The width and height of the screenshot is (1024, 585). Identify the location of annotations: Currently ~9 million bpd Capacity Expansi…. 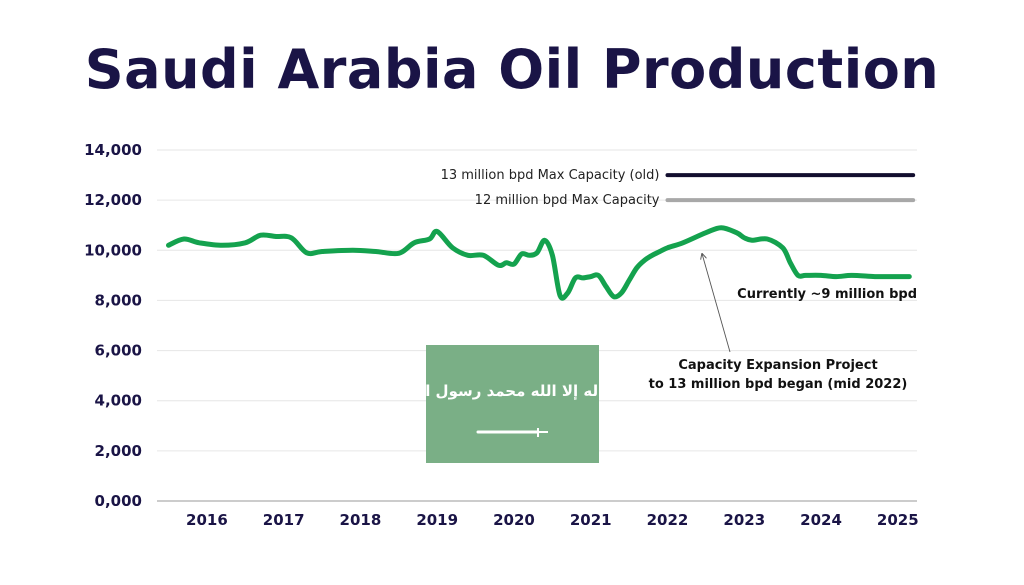
(783, 323).